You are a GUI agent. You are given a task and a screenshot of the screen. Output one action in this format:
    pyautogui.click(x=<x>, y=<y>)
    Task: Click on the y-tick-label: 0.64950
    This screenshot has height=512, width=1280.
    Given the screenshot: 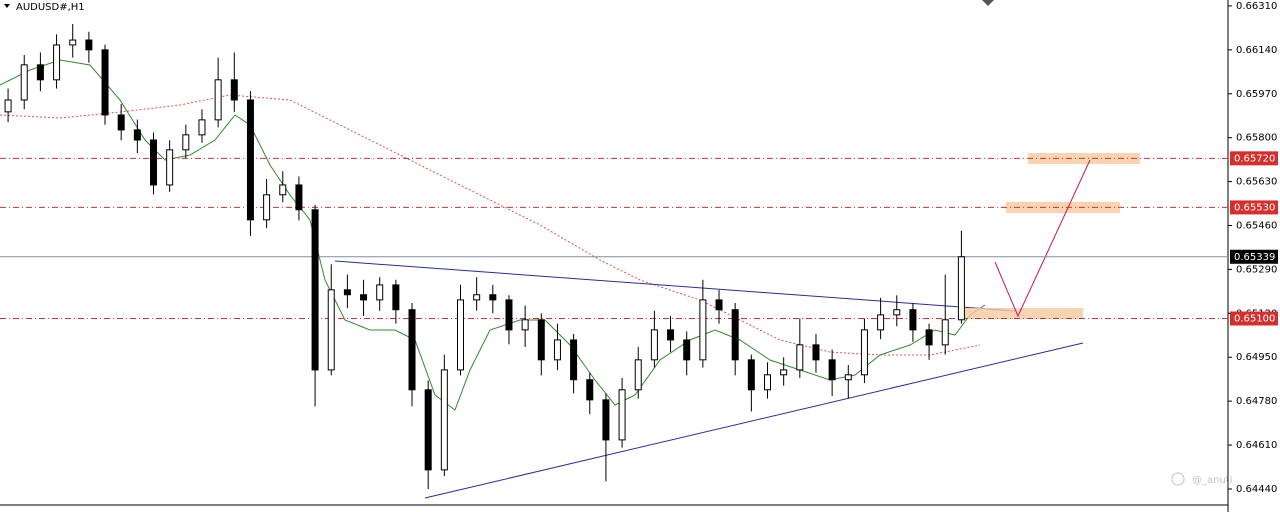 What is the action you would take?
    pyautogui.click(x=1256, y=357)
    